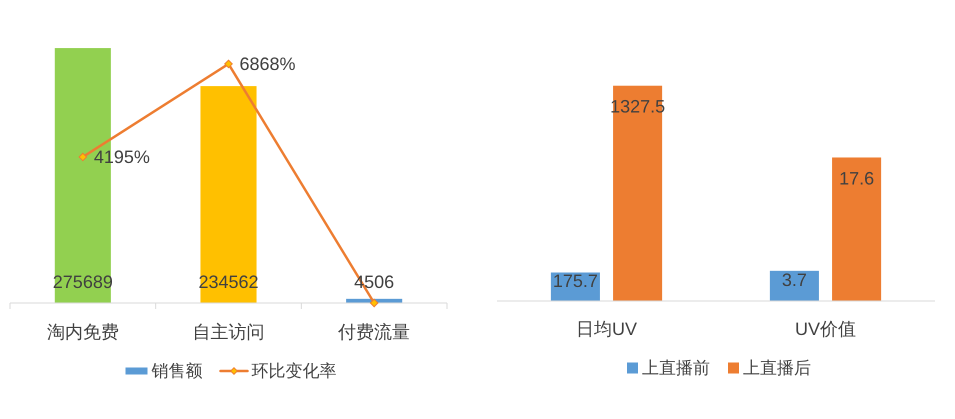 Image resolution: width=955 pixels, height=419 pixels. I want to click on legend-label: 上直播后, so click(777, 368).